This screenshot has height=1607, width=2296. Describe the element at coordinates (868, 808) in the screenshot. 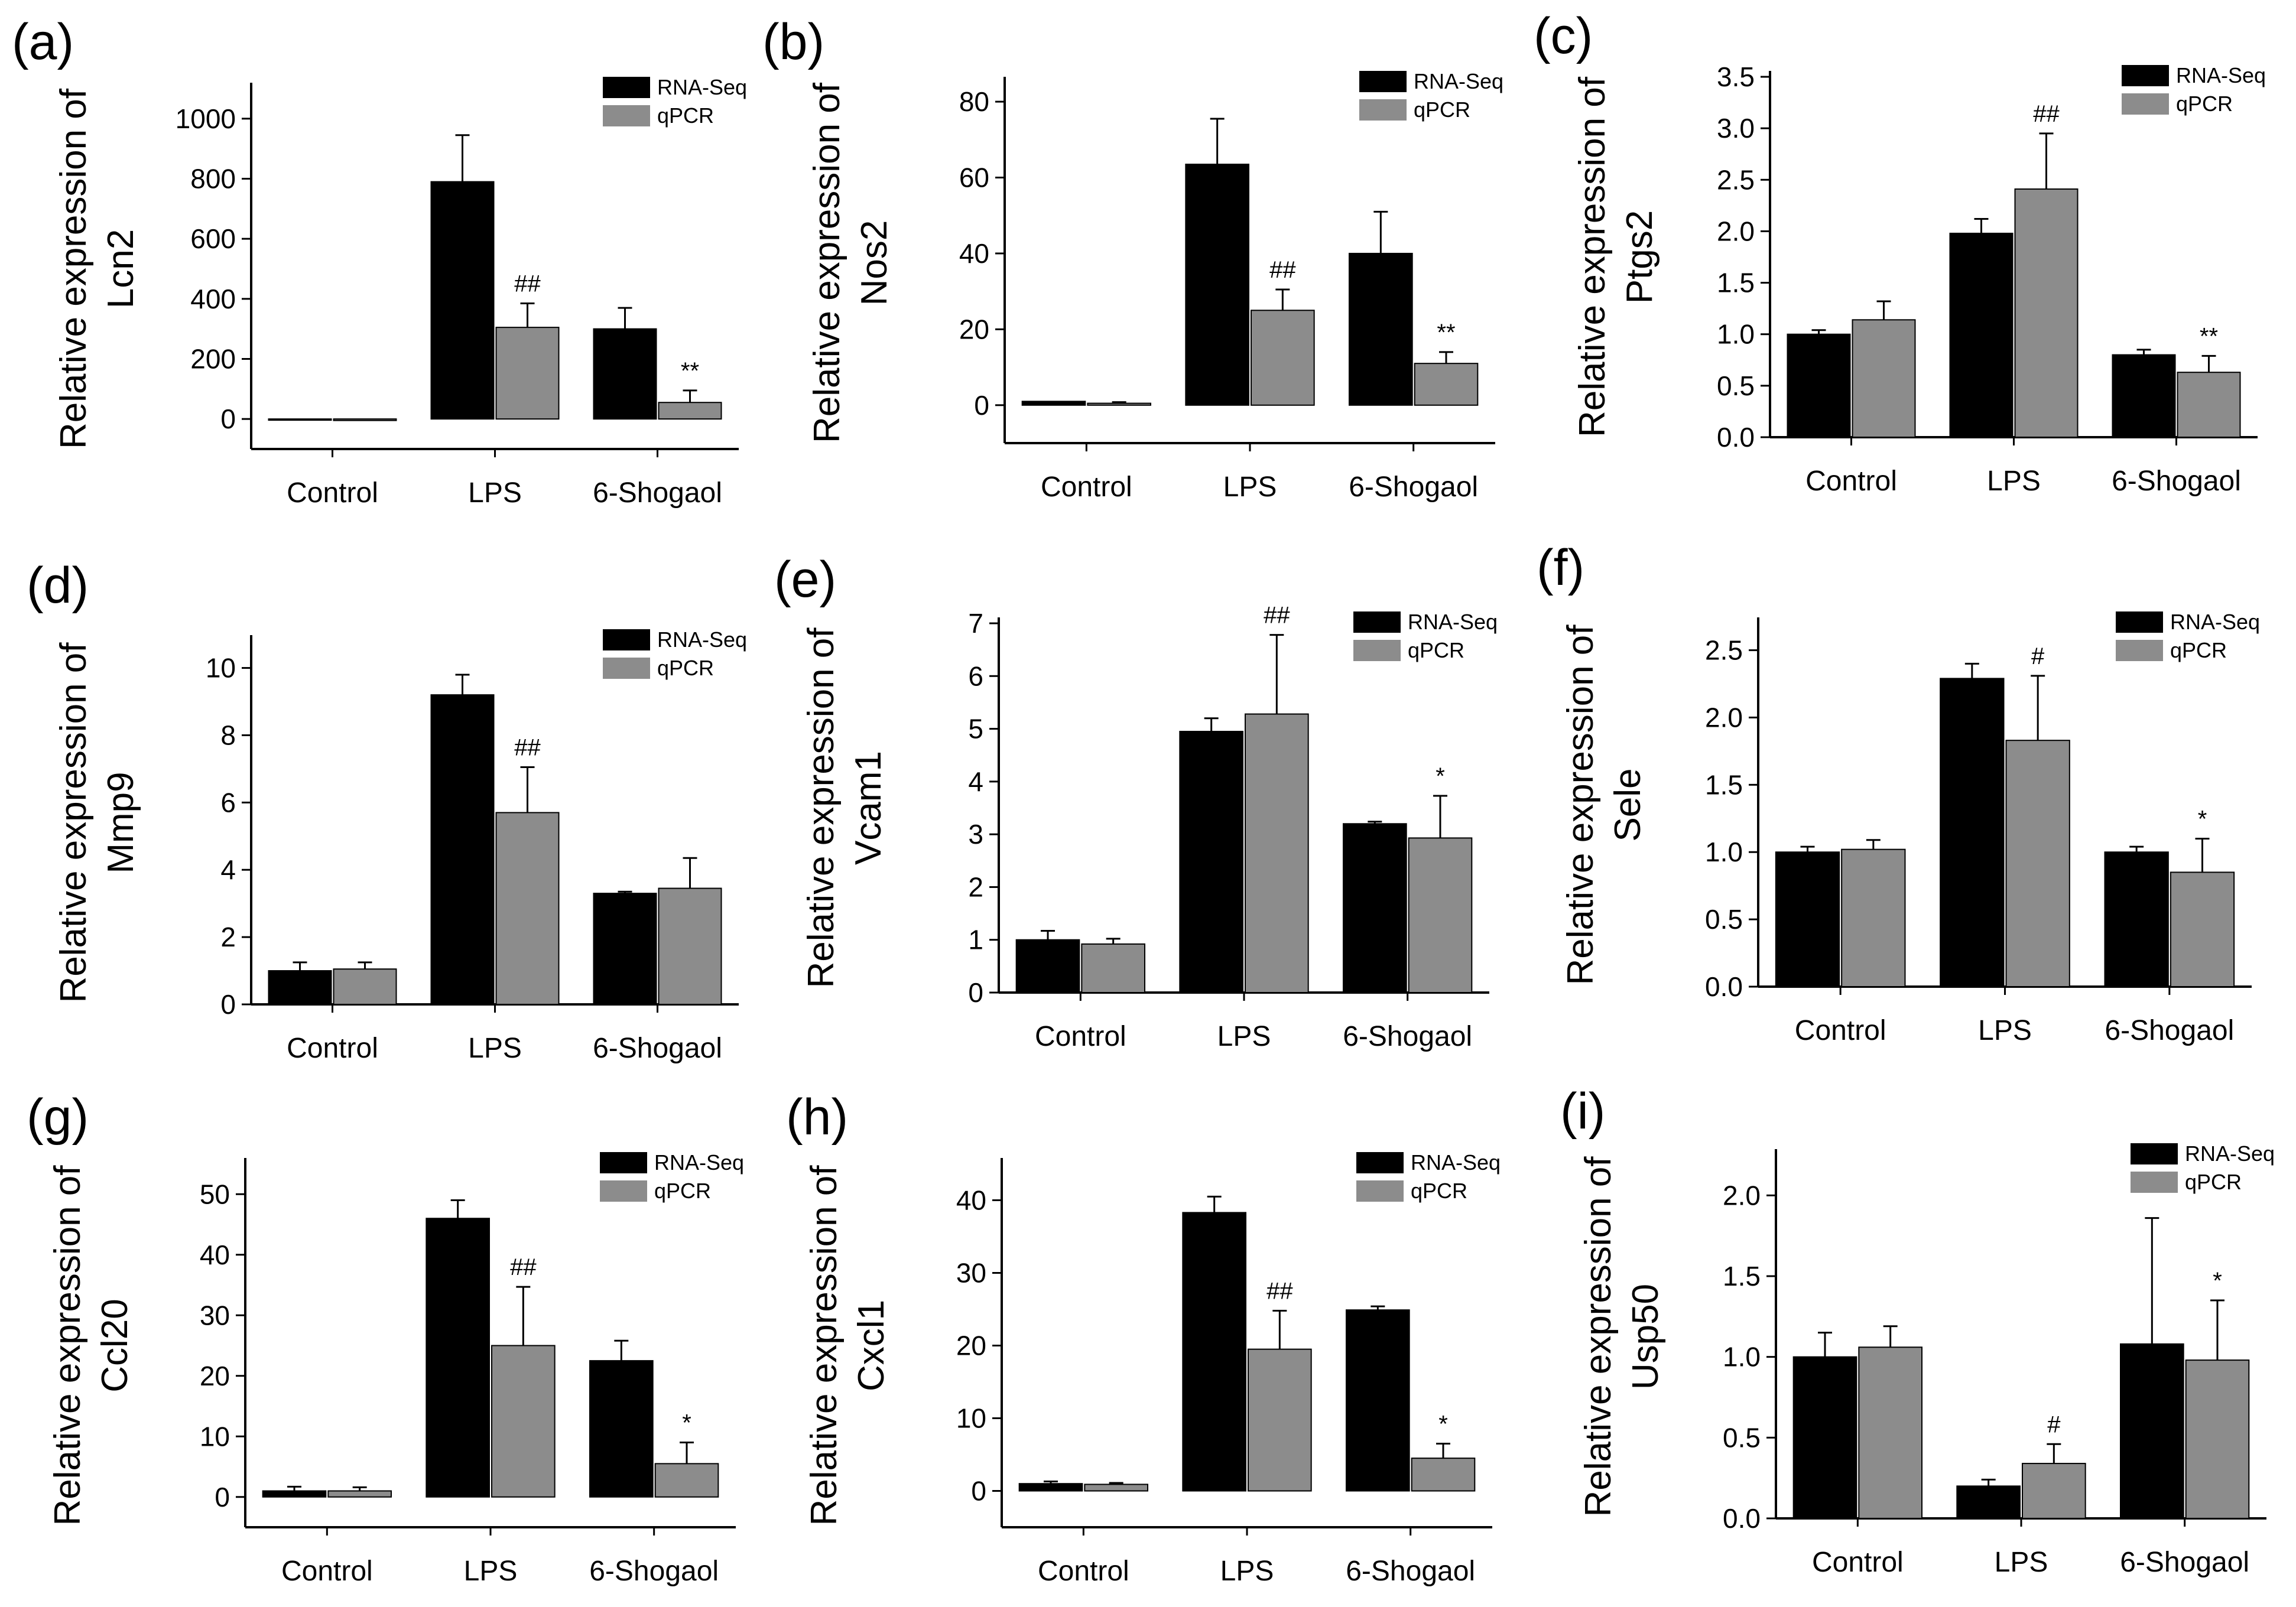

I see `y-axis-label-gene: Vcam1` at that location.